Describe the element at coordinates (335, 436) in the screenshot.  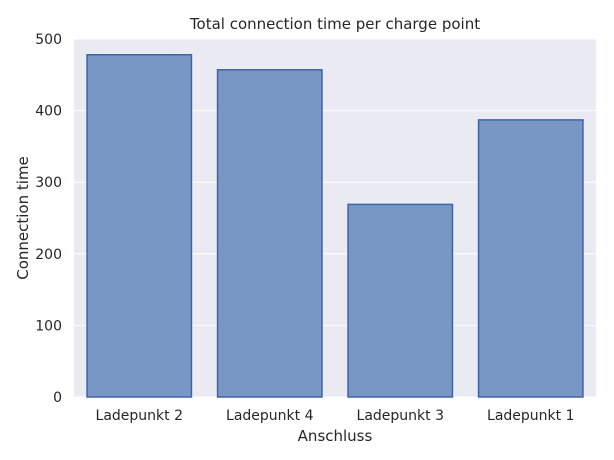
I see `x-axis-title: Anschluss` at that location.